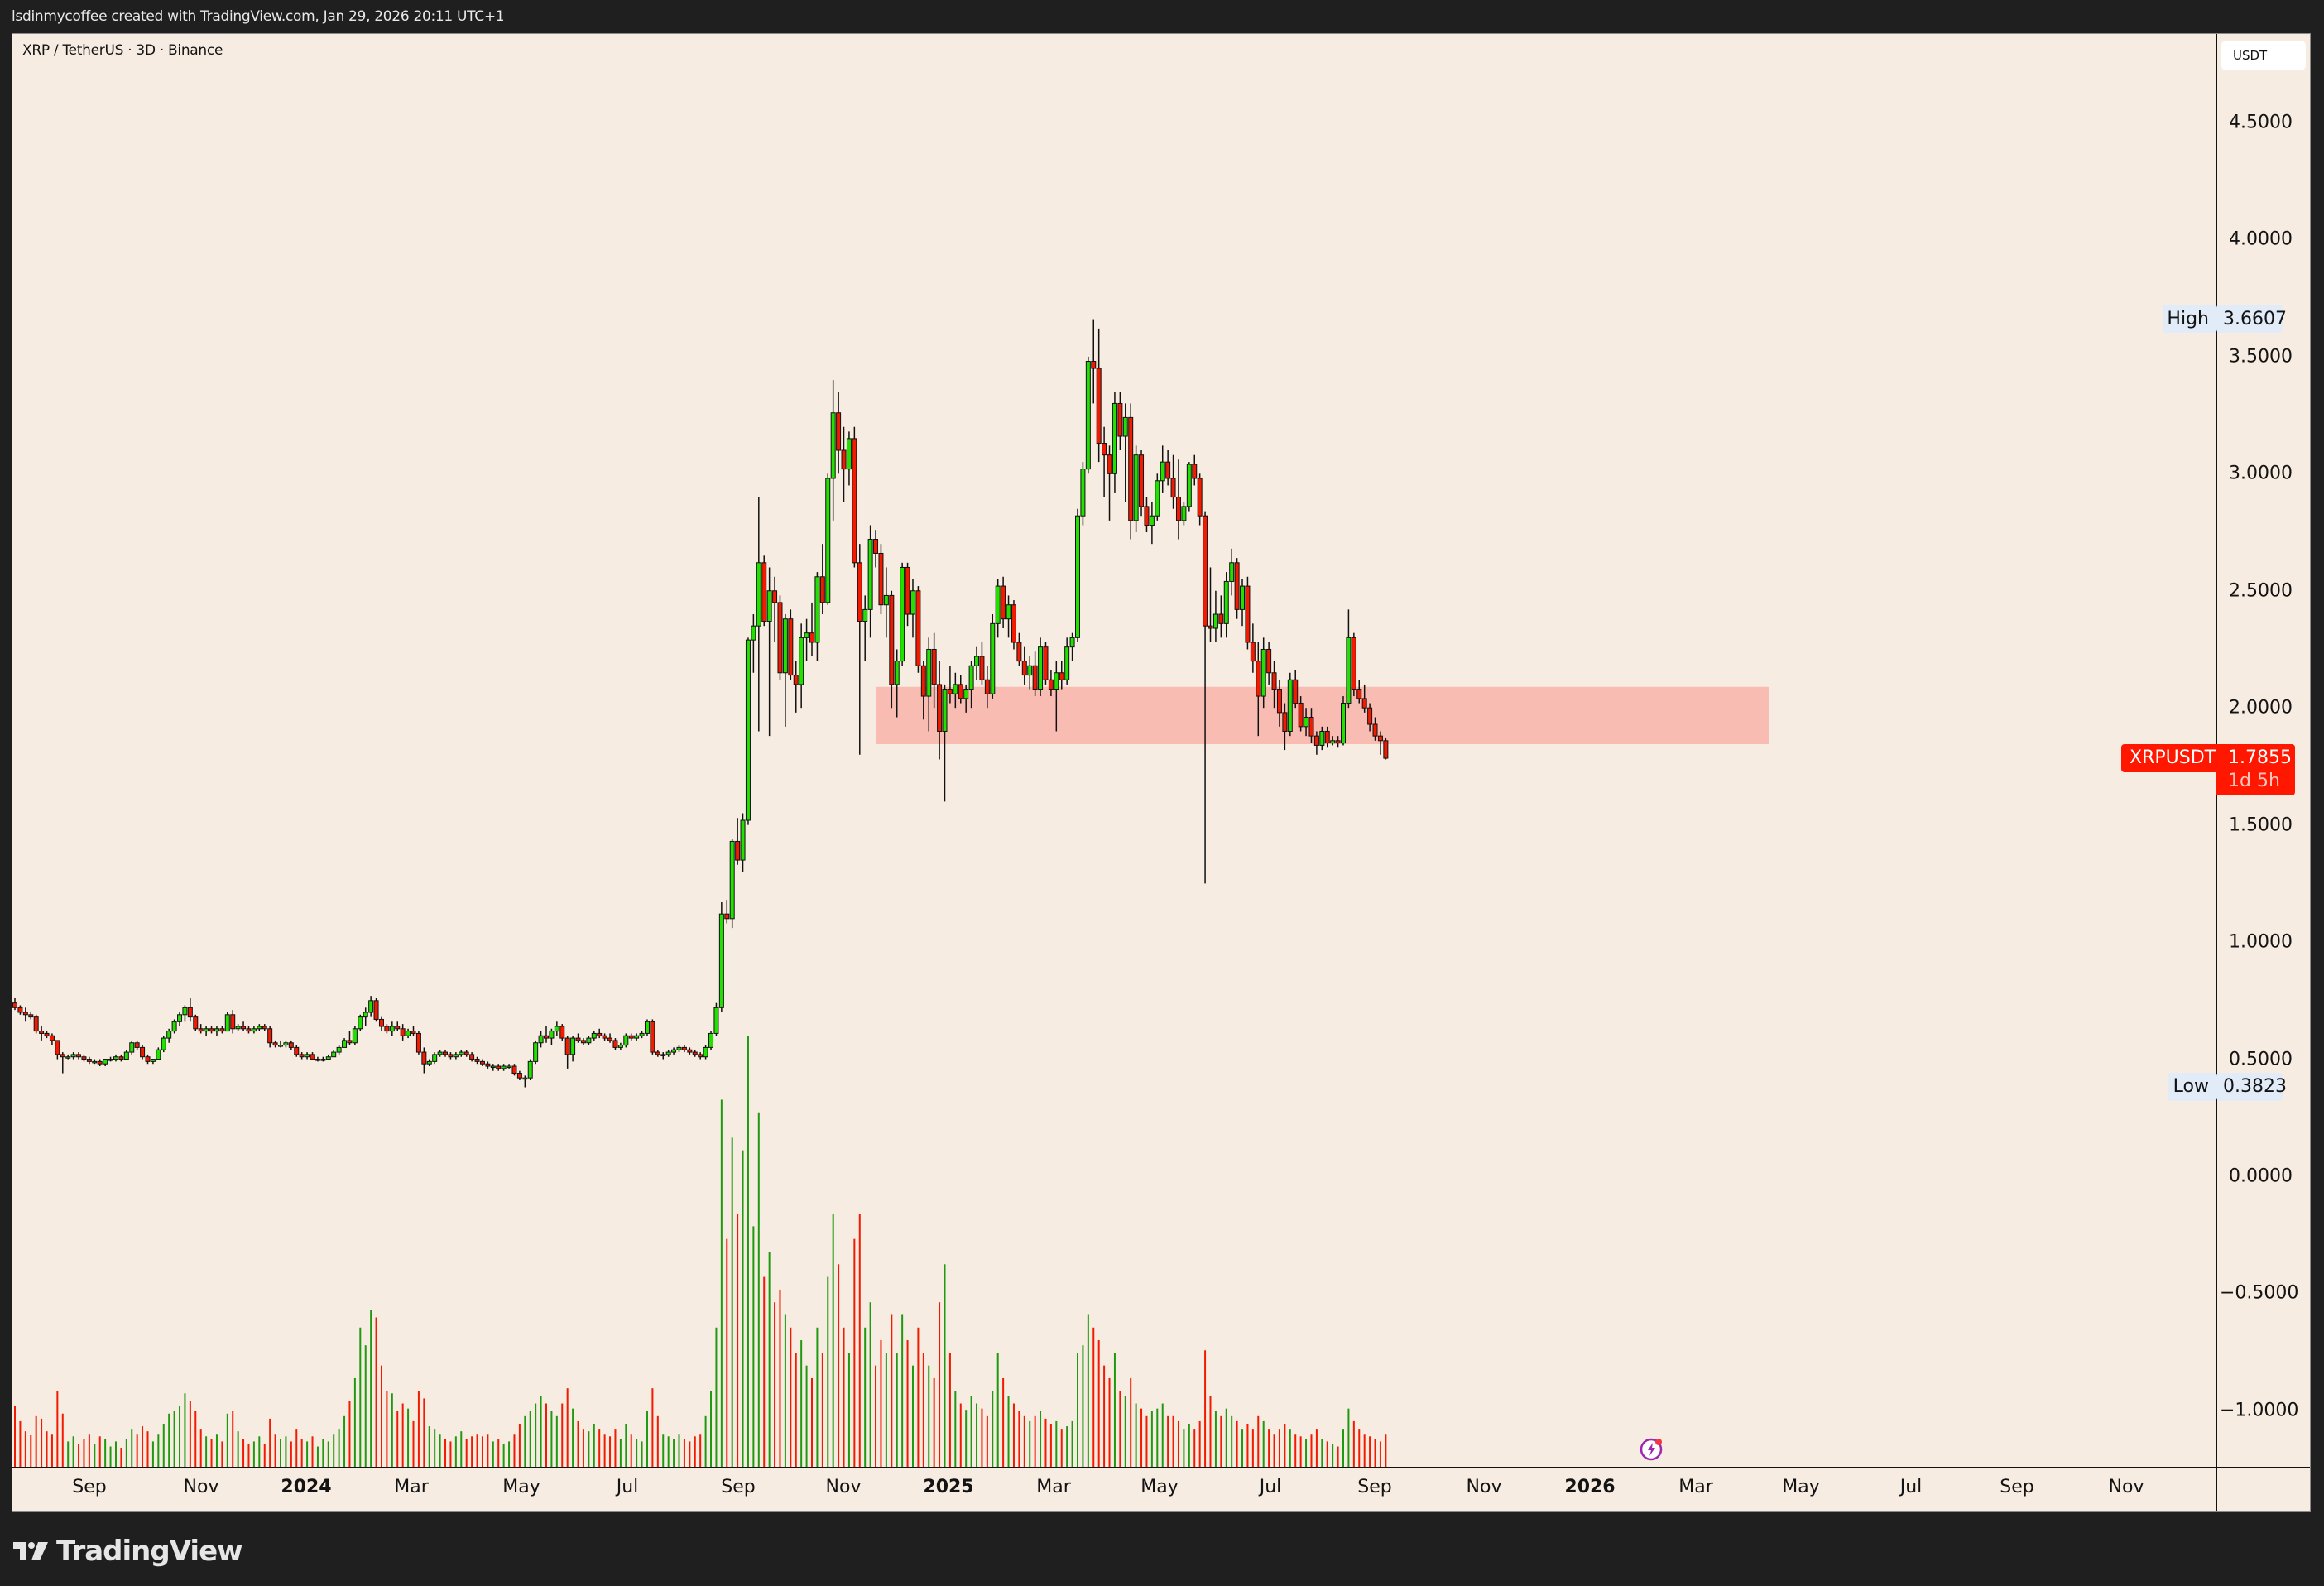 The image size is (2324, 1586). Describe the element at coordinates (1114, 1468) in the screenshot. I see `time-axis-divider` at that location.